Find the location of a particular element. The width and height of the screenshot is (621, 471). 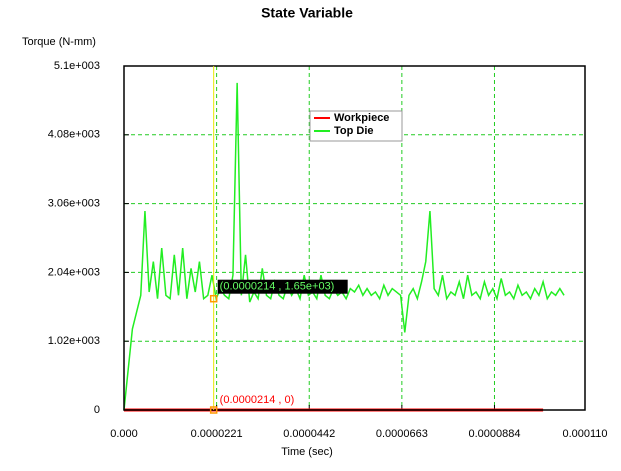

legend-box is located at coordinates (356, 126).